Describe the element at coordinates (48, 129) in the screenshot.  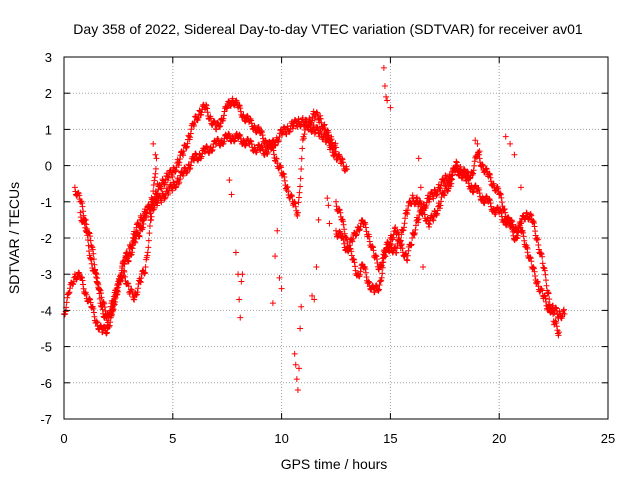
I see `y-tick-label: 1` at that location.